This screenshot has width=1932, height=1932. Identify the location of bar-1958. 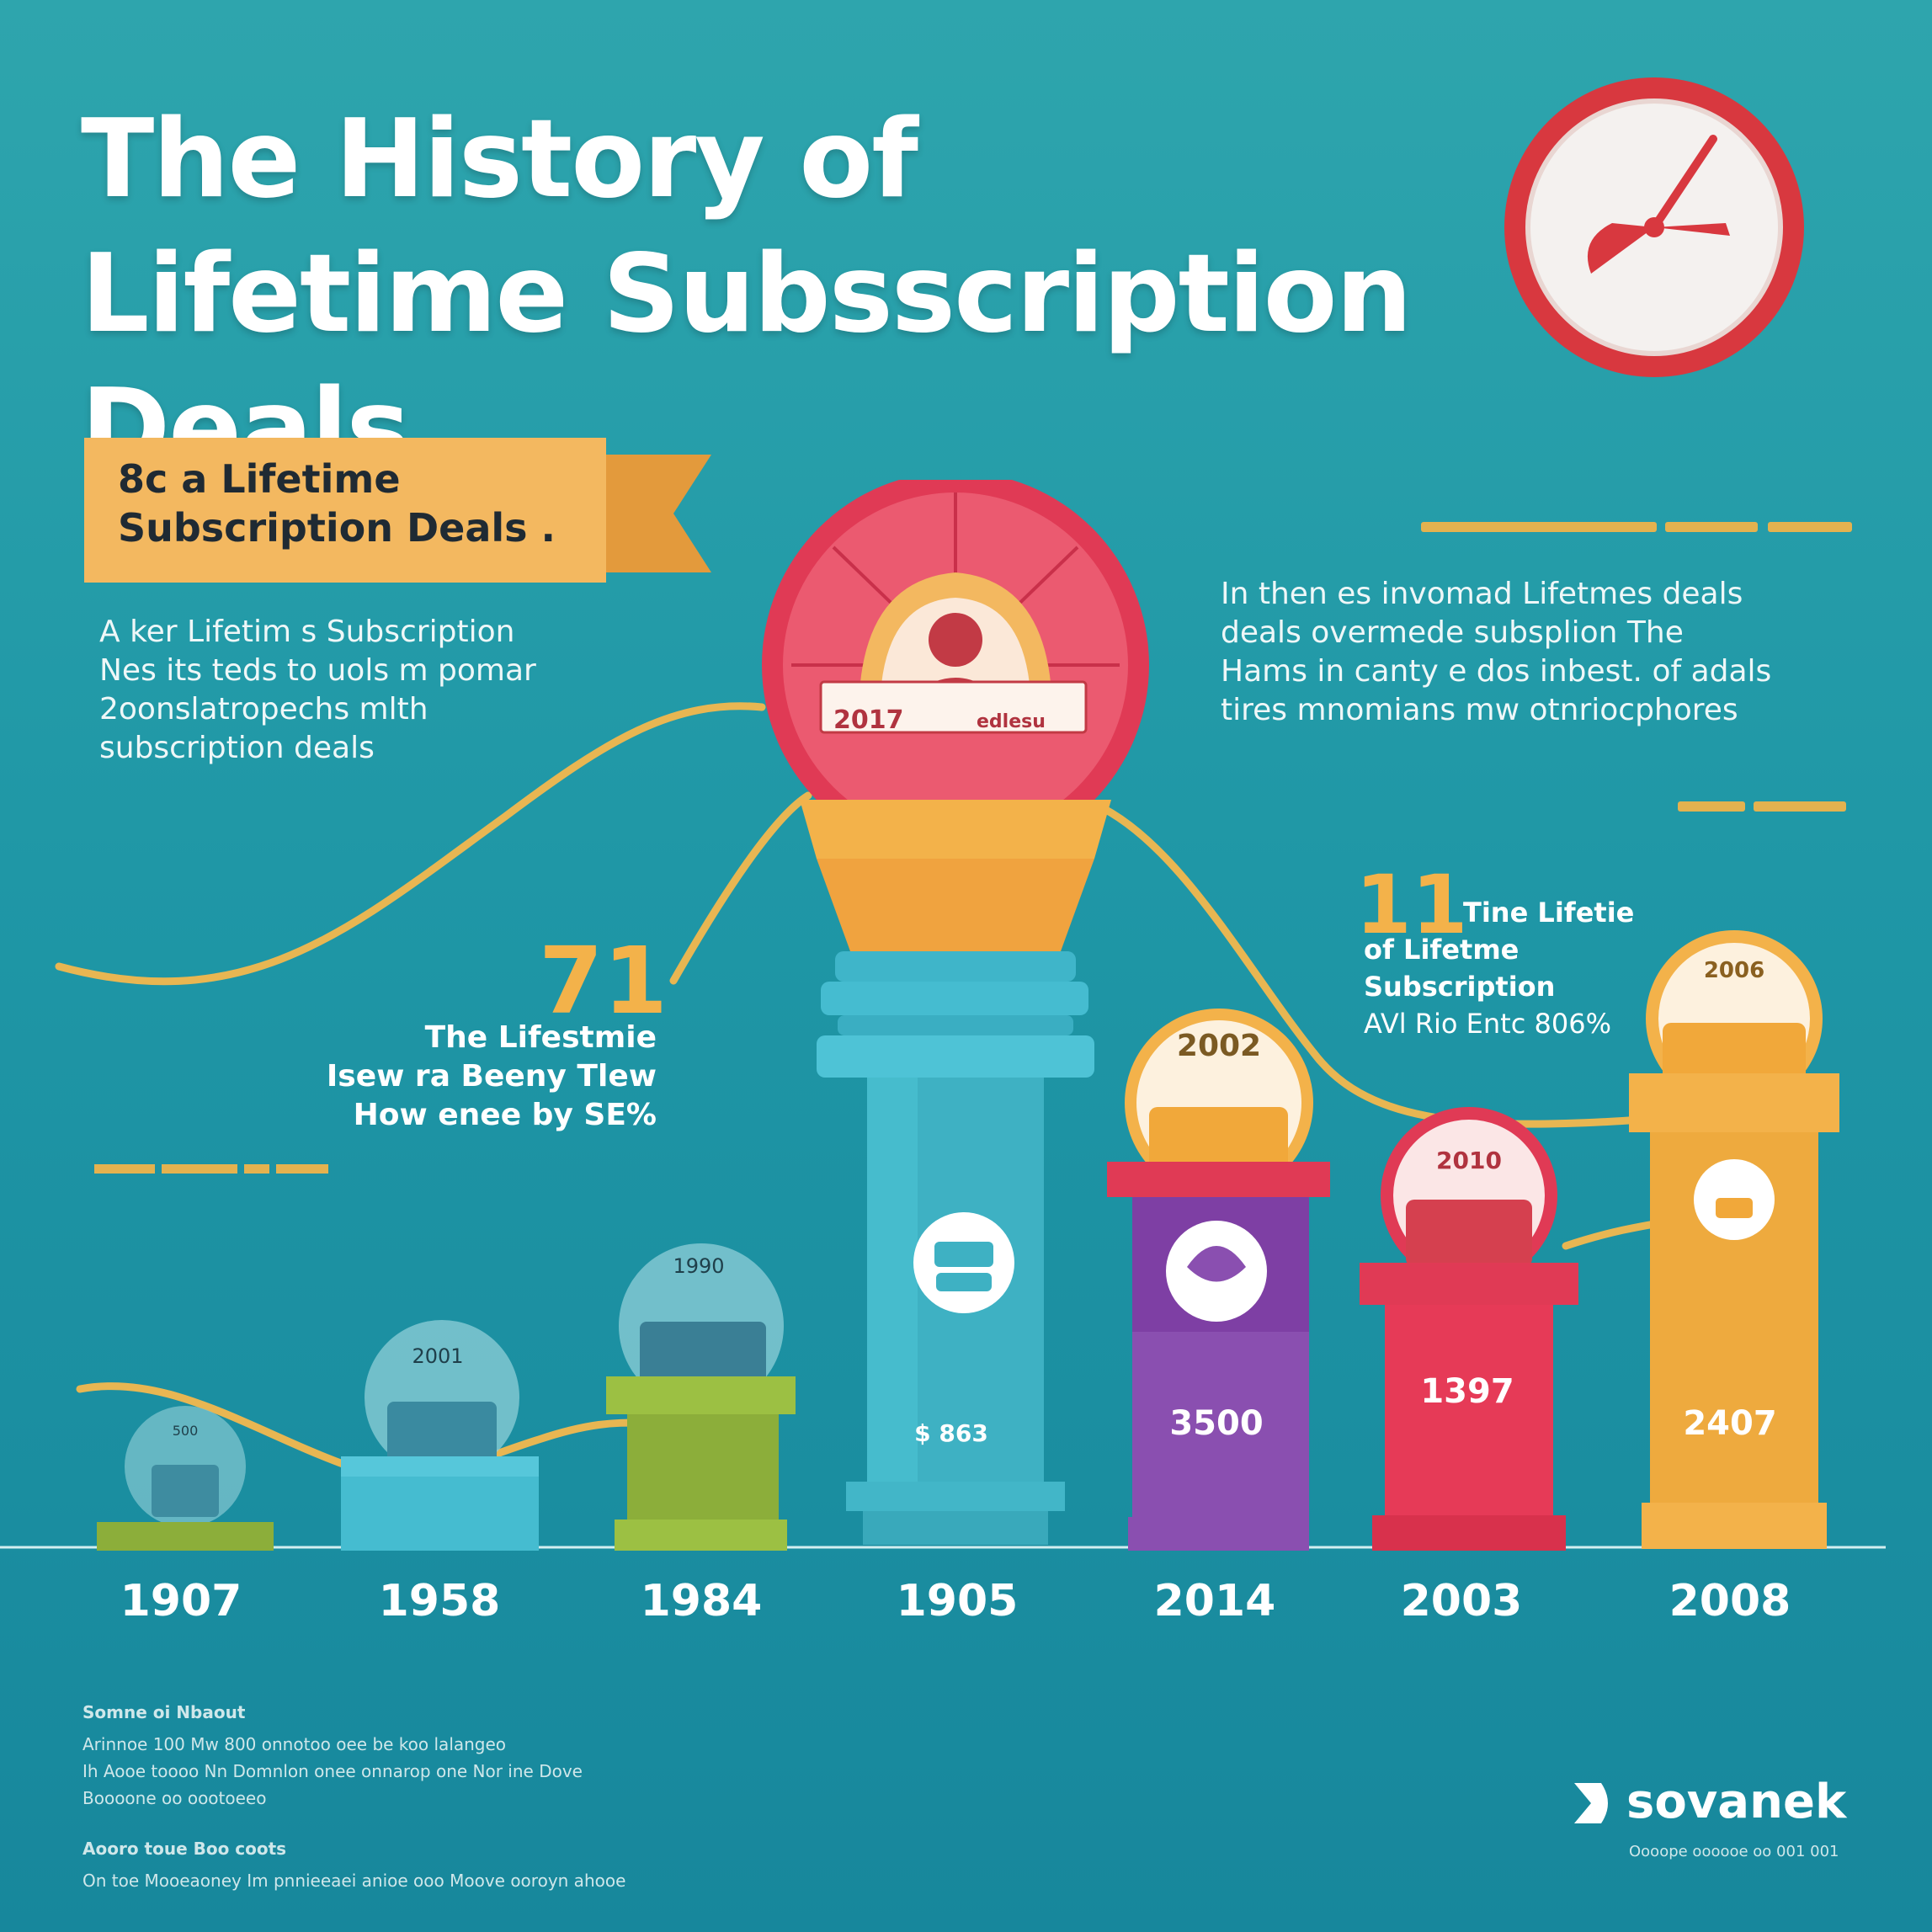
(440, 1436).